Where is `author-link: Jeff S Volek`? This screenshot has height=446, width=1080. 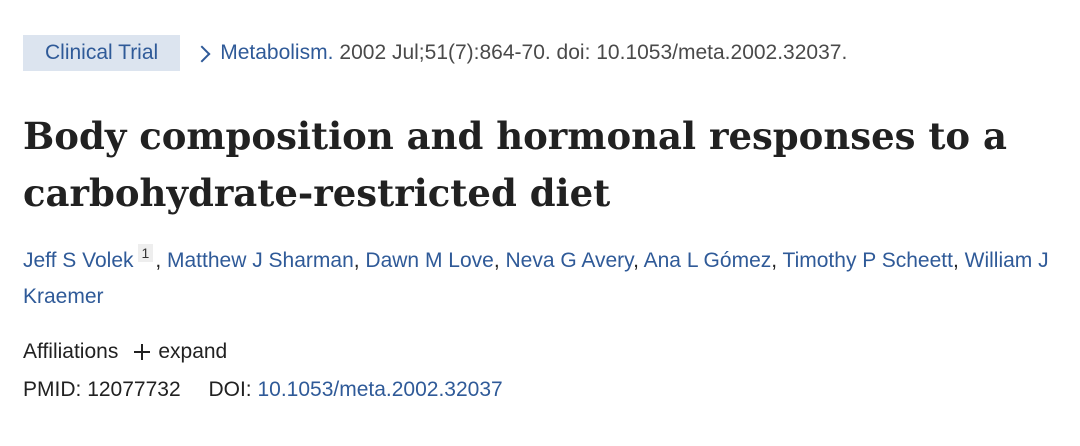 author-link: Jeff S Volek is located at coordinates (78, 260).